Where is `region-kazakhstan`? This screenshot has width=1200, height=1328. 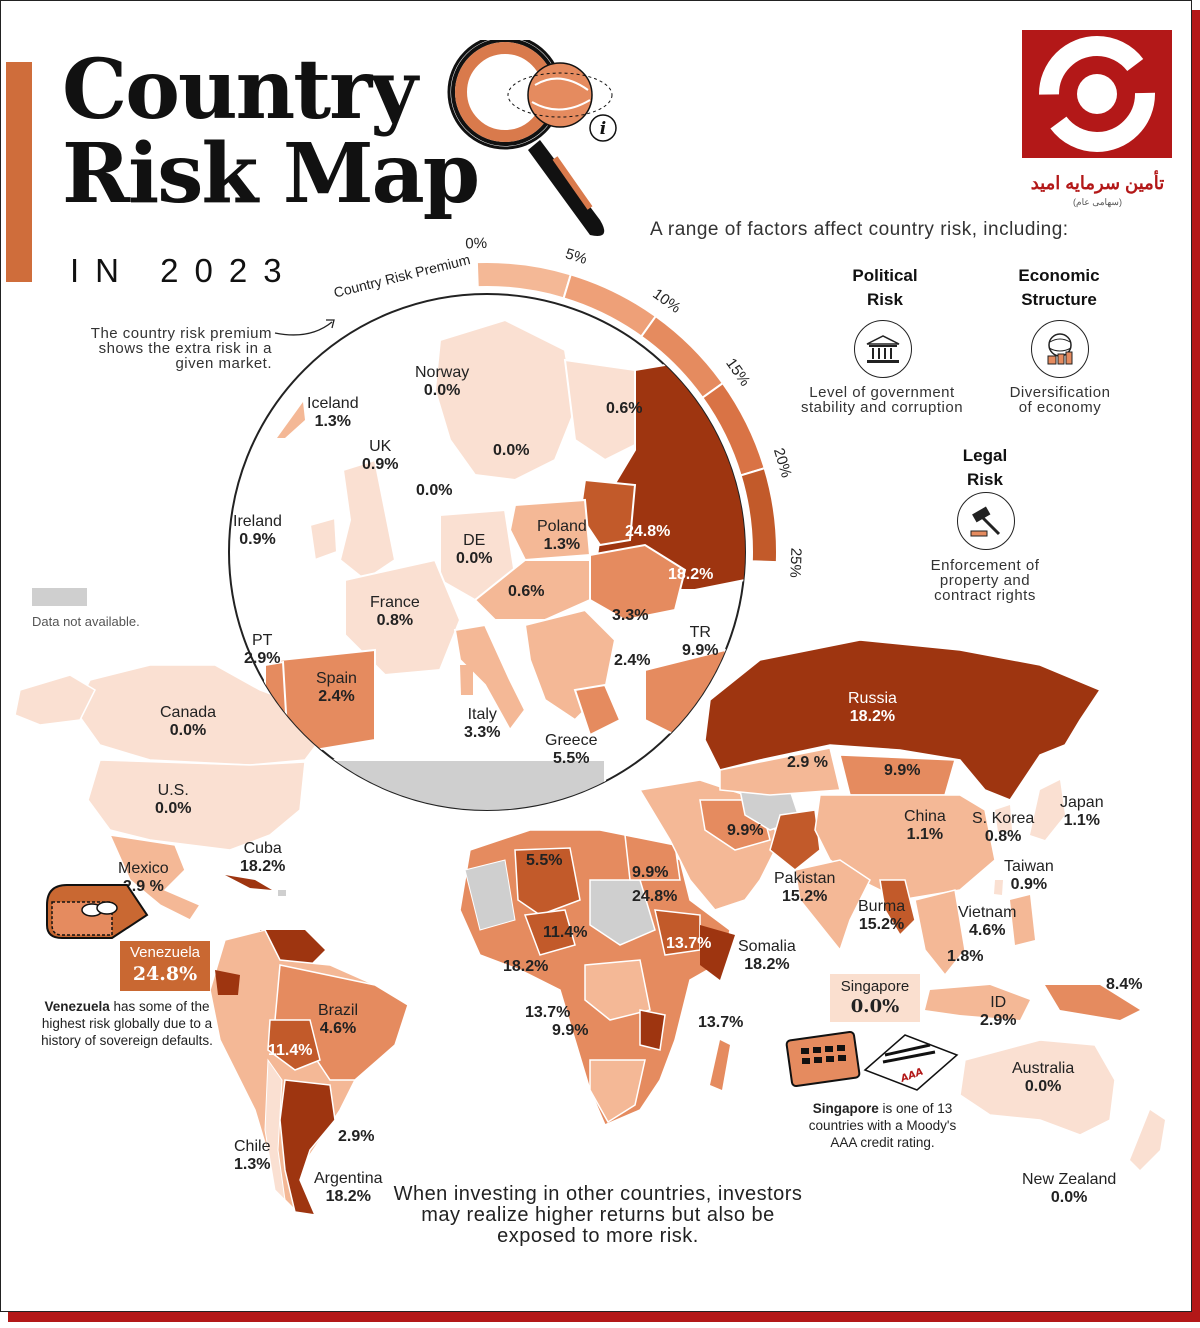
region-kazakhstan is located at coordinates (780, 771).